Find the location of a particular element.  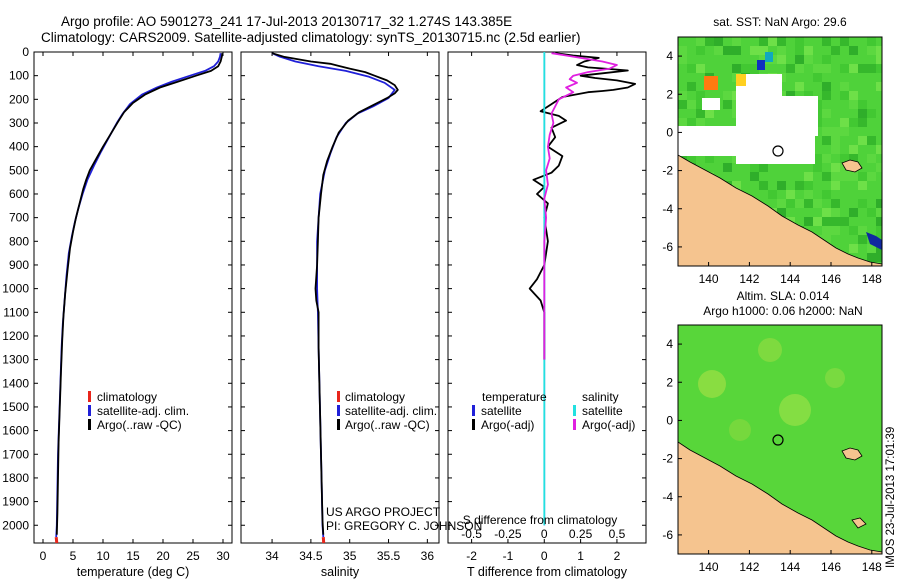

map-x-tick-label: 144 is located at coordinates (790, 279).